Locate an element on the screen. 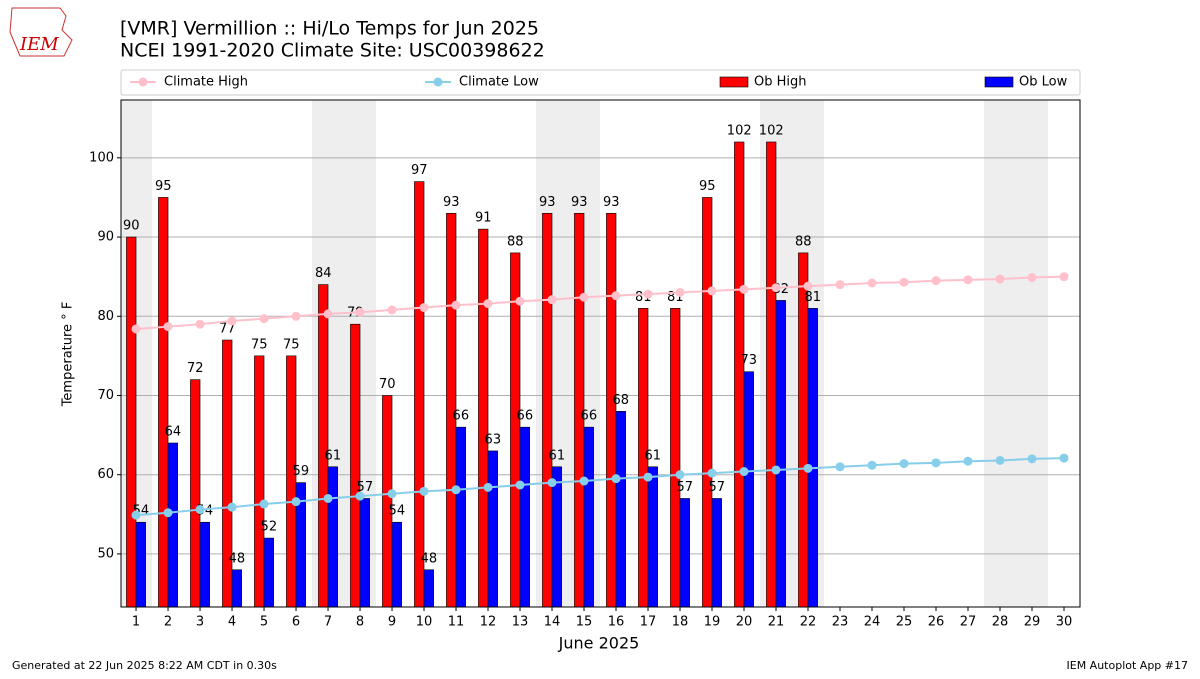  x-tick-label: 29 is located at coordinates (1032, 622).